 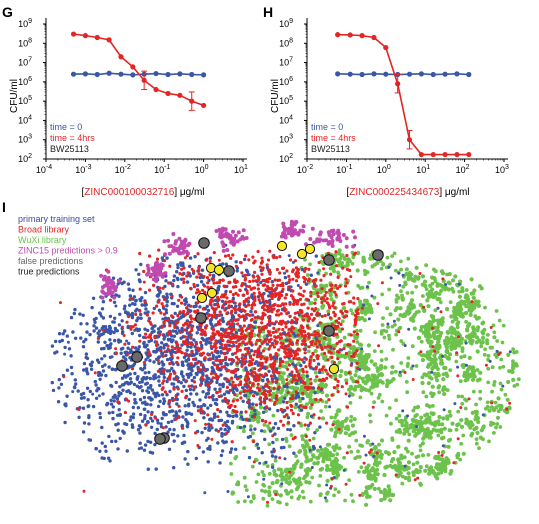 What do you see at coordinates (175, 192) in the screenshot?
I see `panel-g-xlabel-bracket-close: ]` at bounding box center [175, 192].